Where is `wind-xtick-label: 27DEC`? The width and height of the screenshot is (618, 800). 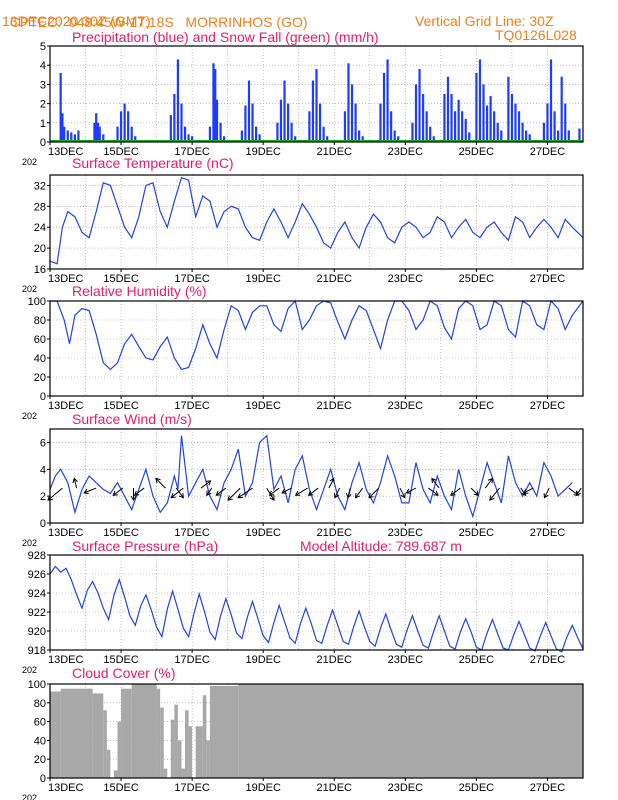 wind-xtick-label: 27DEC is located at coordinates (548, 533).